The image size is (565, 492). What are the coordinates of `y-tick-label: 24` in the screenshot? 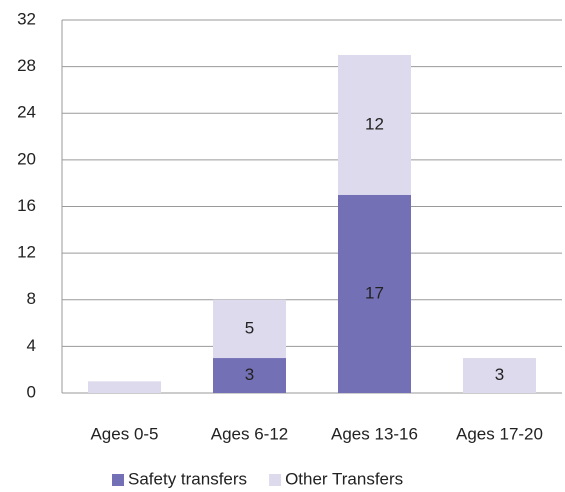 It's located at (26, 112).